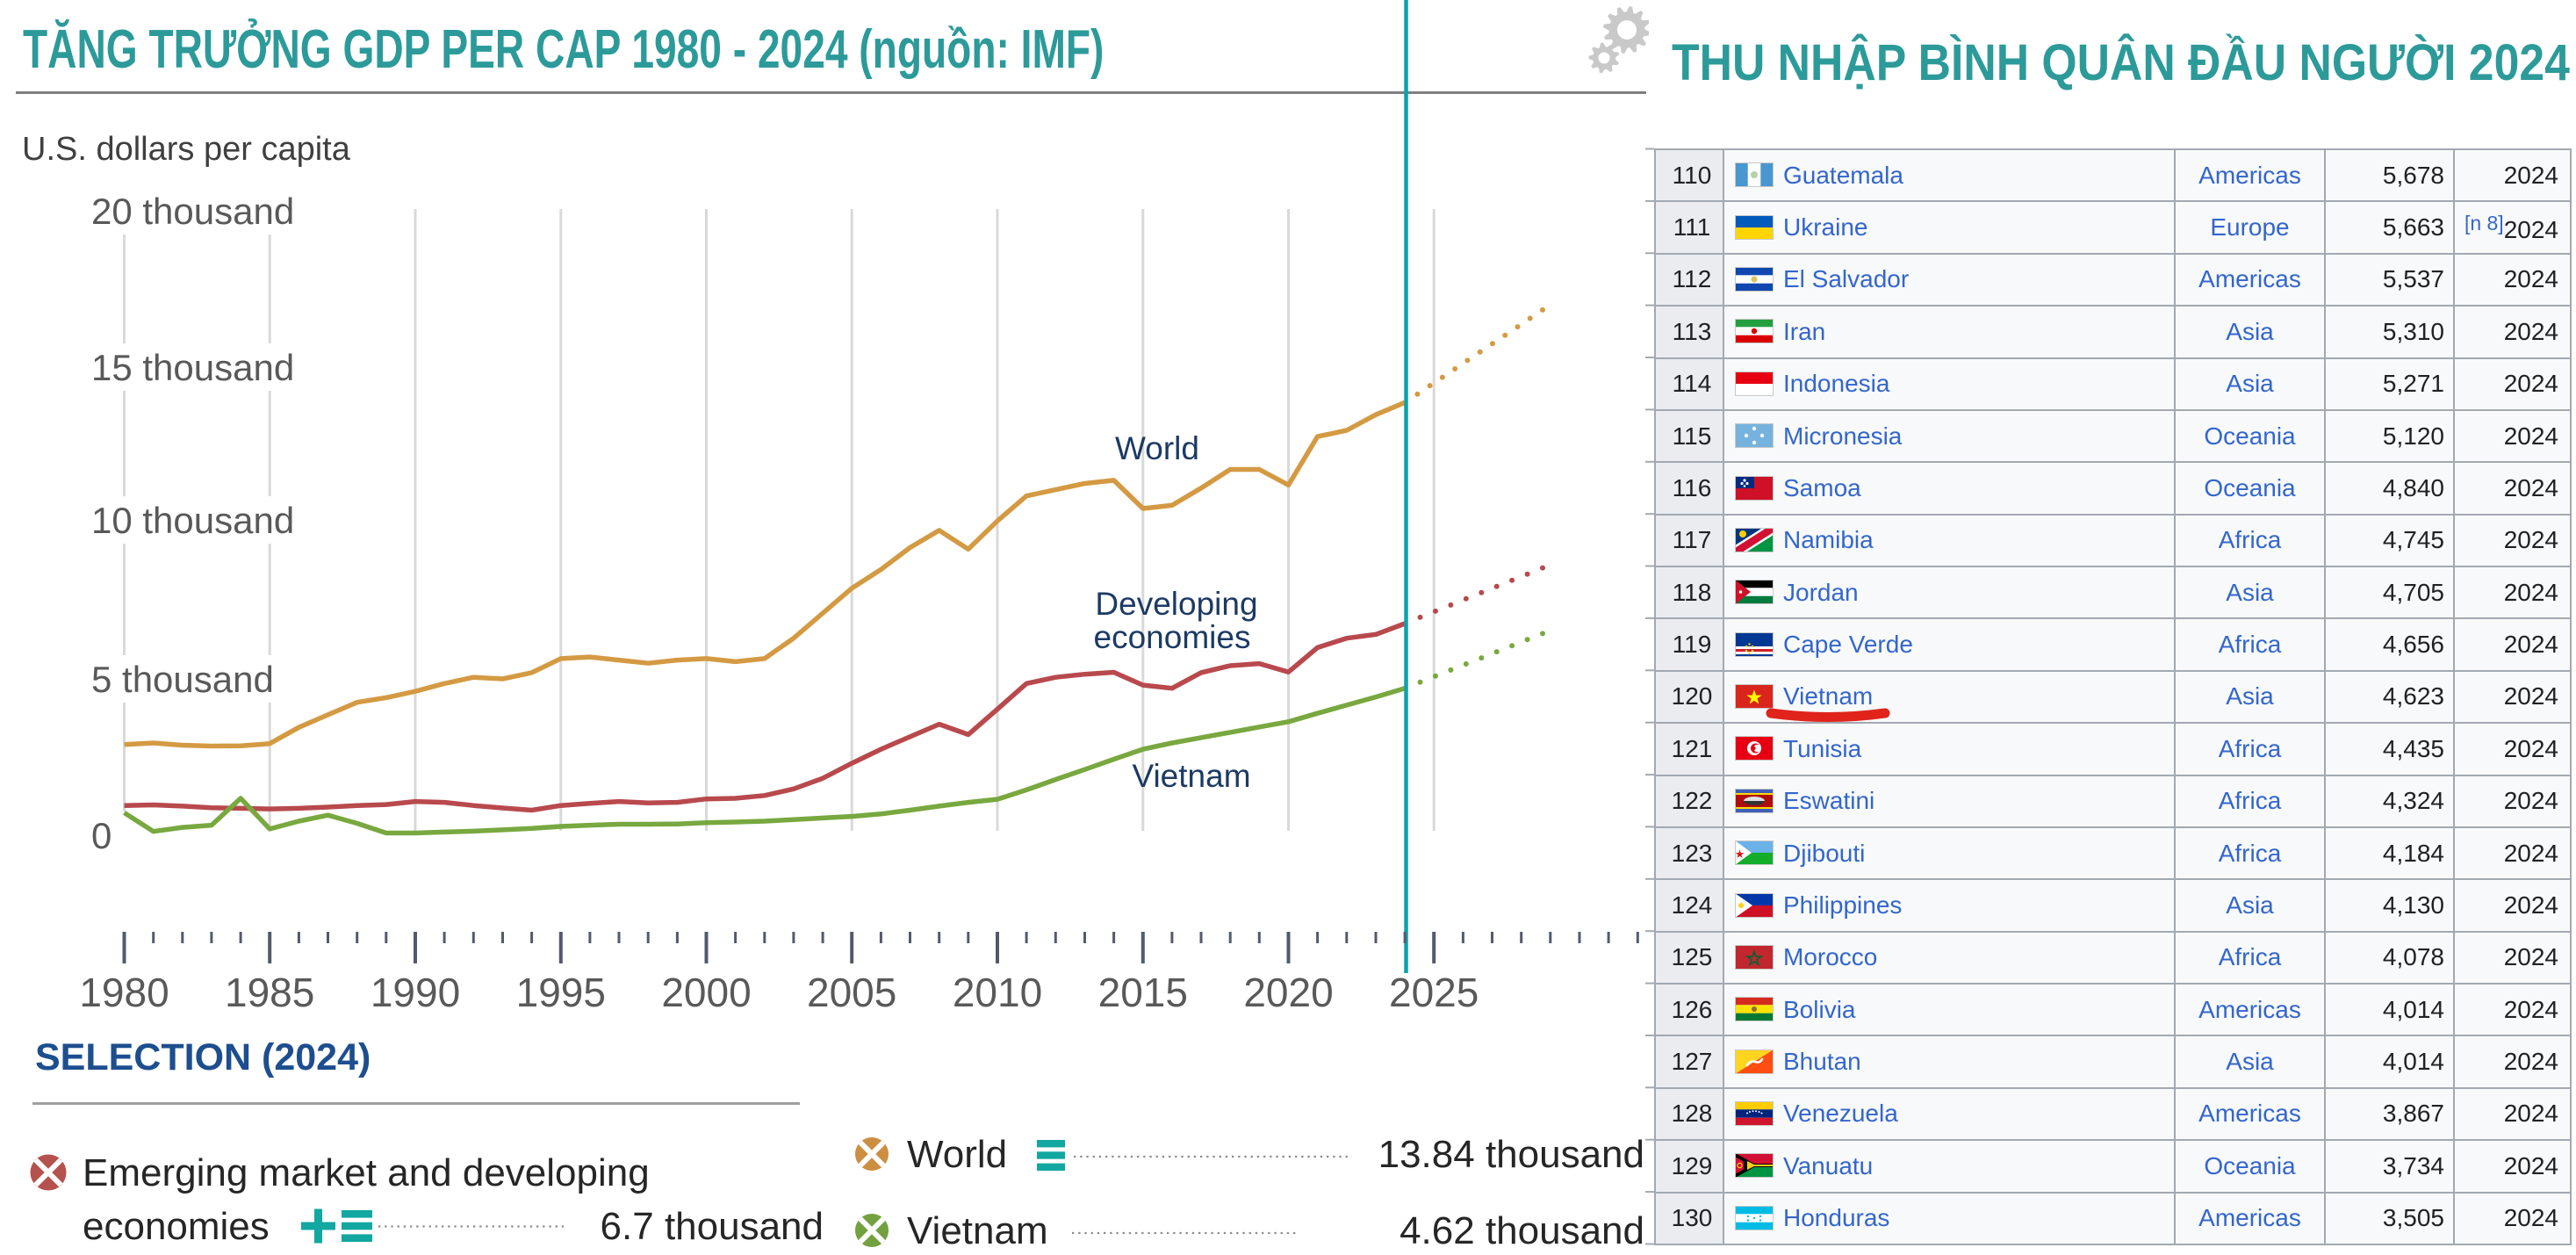 The width and height of the screenshot is (2576, 1255). I want to click on svg-text: 5 thousand, so click(182, 679).